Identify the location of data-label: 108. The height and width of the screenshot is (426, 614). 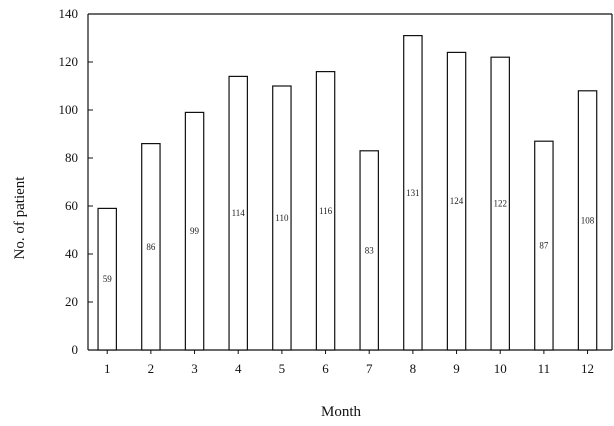
(588, 220).